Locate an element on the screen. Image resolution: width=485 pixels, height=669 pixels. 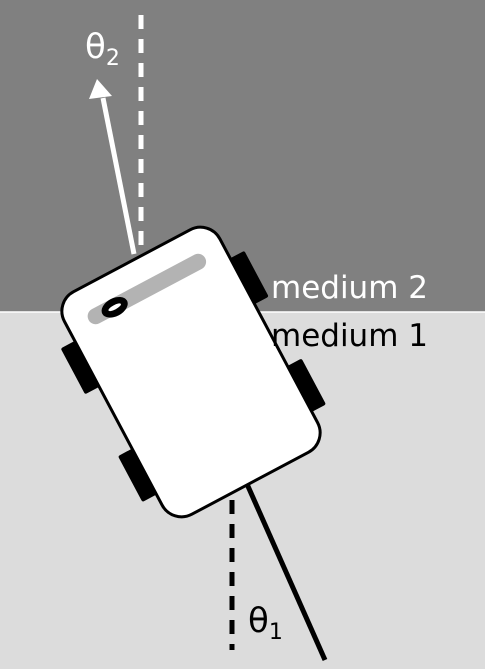
steering-wheel-icon is located at coordinates (114, 307).